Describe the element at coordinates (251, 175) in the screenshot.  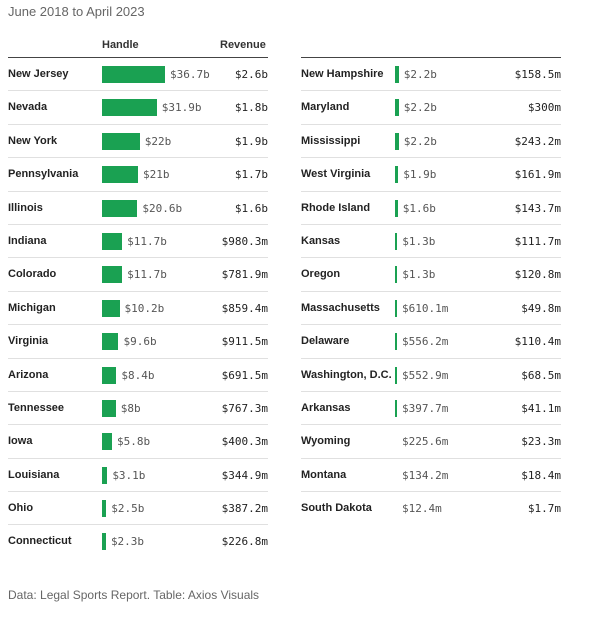
I see `revenue-value: $1.7b` at that location.